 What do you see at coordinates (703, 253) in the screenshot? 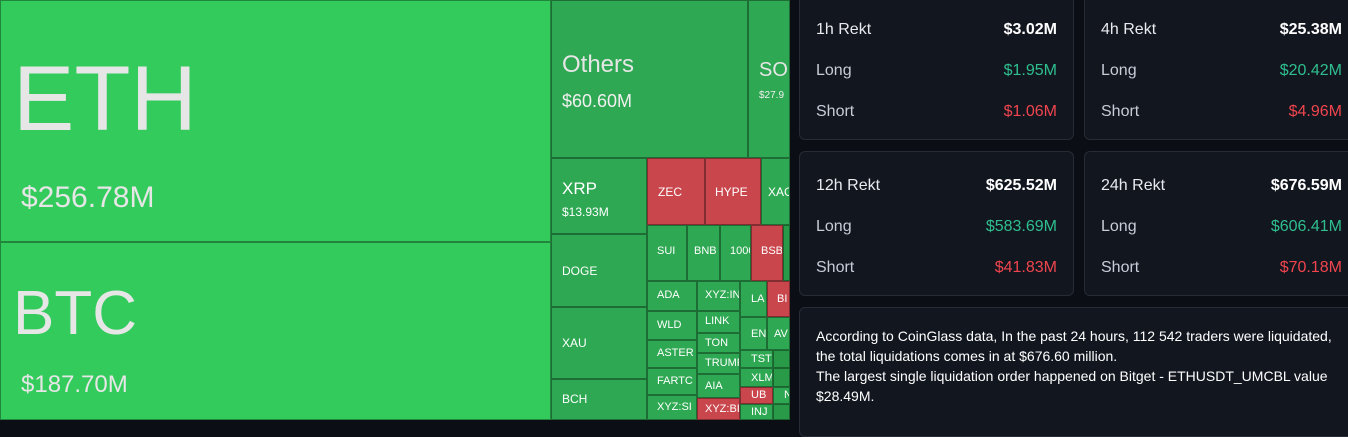
I see `treemap-cell-bnb: BNB` at bounding box center [703, 253].